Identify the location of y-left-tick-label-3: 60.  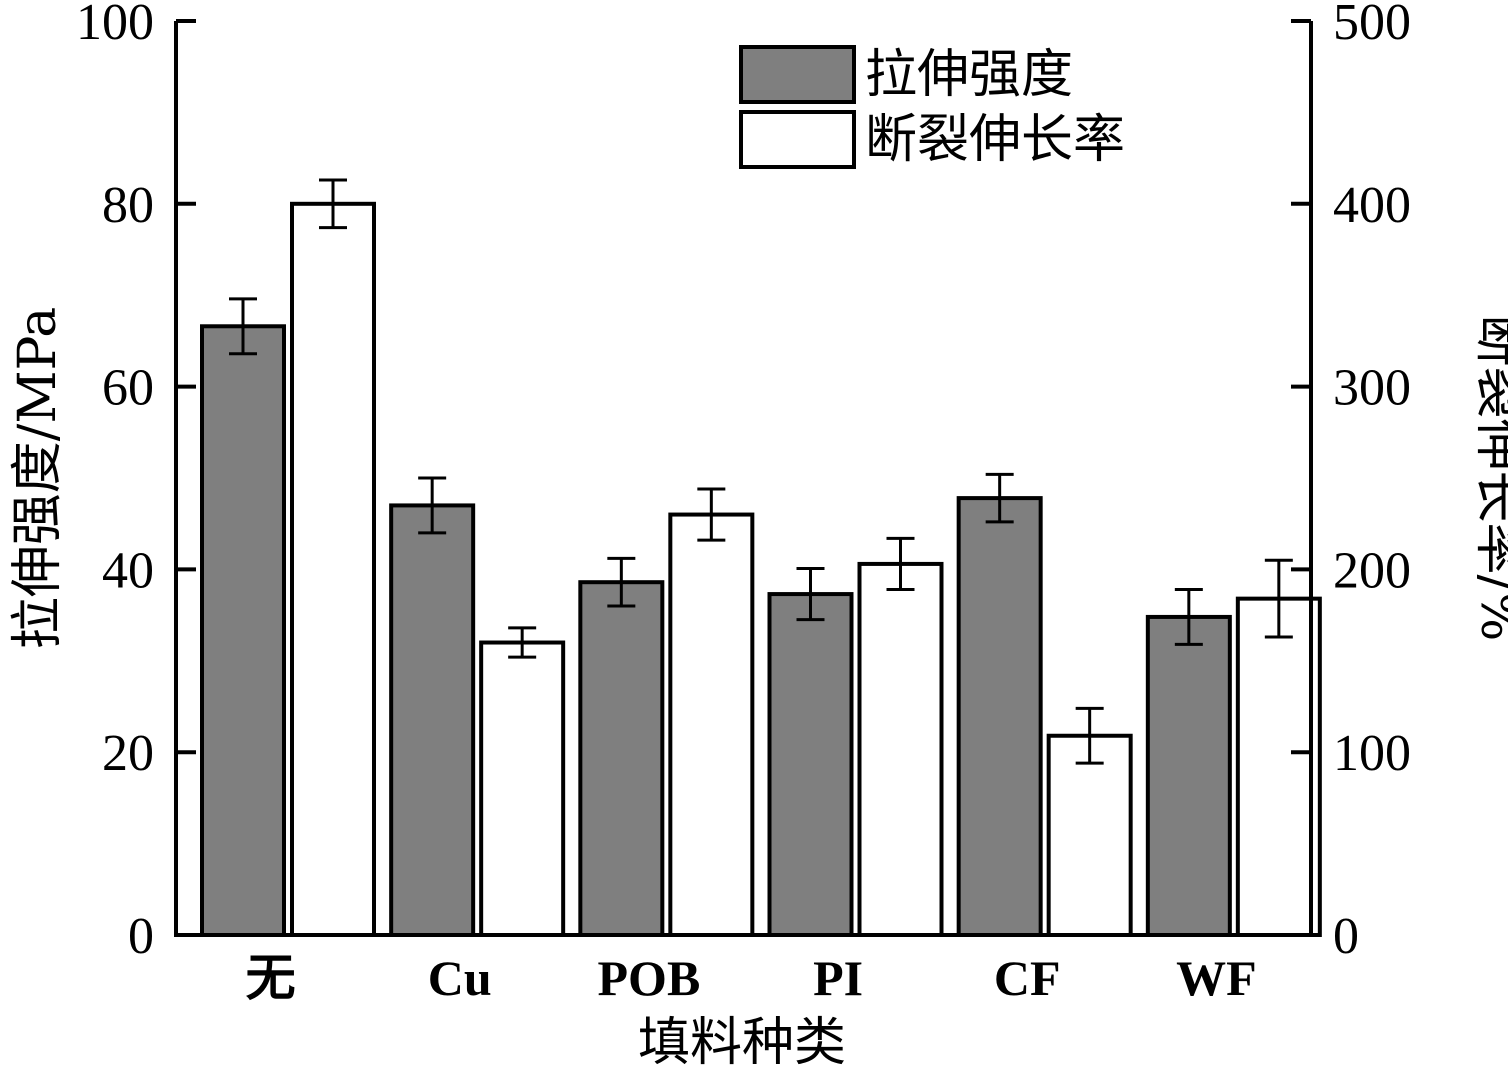
(128, 388).